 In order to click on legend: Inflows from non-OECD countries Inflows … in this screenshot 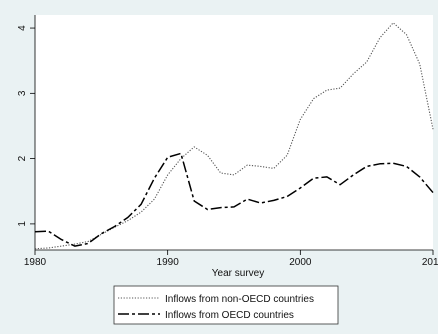, I will do `click(226, 305)`.